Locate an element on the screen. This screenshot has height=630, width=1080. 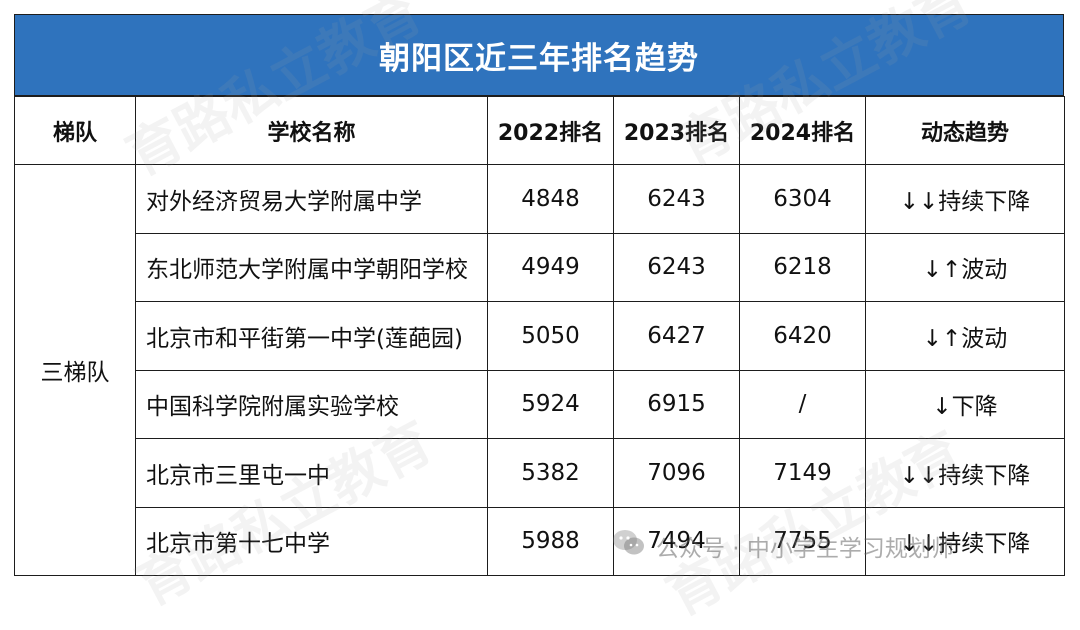
rank-2024: 6420 is located at coordinates (802, 336).